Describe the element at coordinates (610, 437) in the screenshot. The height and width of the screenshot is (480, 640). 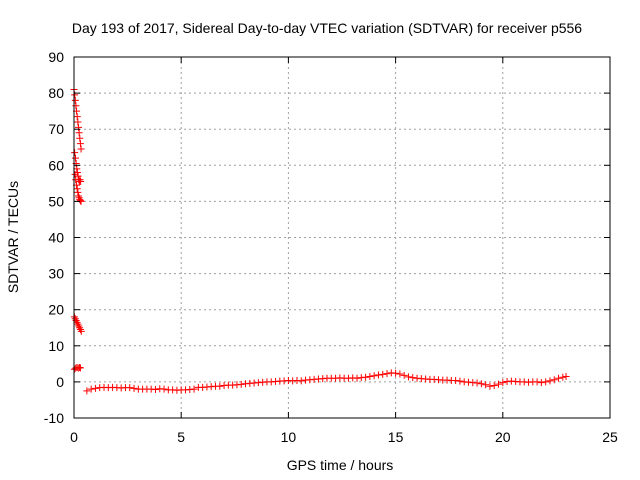
I see `x-tick-label: 25` at that location.